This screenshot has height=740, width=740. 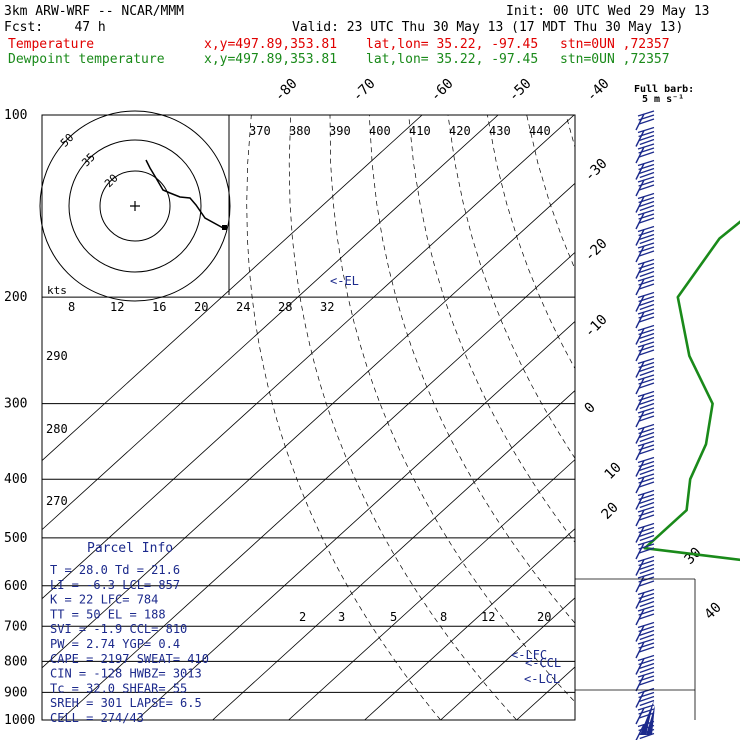 I want to click on hodograph-center, so click(x=135, y=206).